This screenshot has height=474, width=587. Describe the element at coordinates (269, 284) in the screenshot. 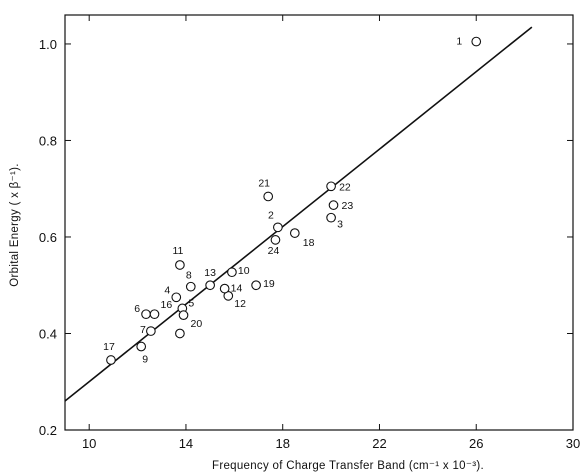

I see `point-label: 19` at that location.